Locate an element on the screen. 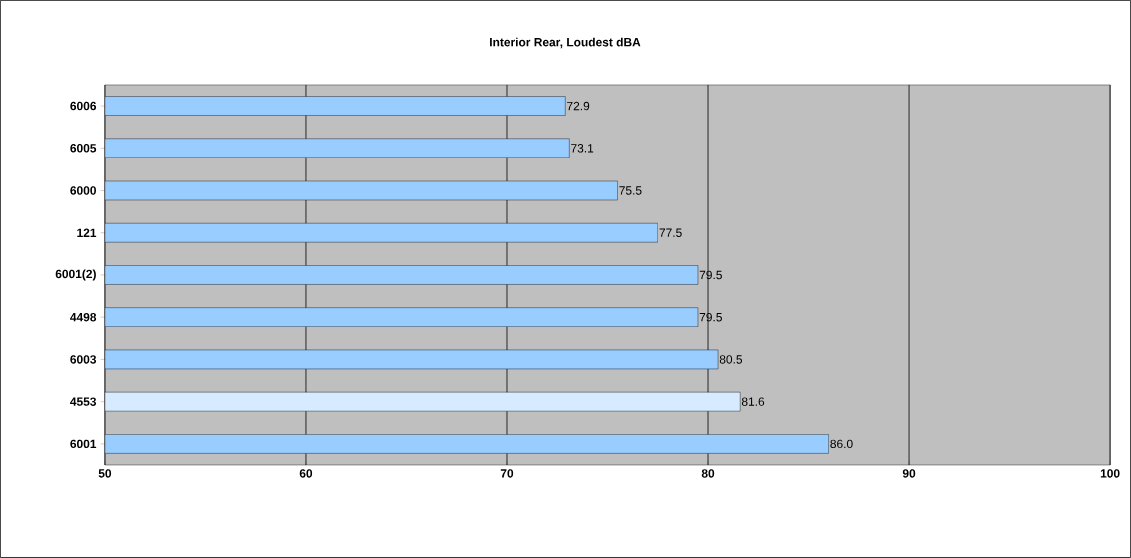  y-tick-label: 6001(2) is located at coordinates (75, 275).